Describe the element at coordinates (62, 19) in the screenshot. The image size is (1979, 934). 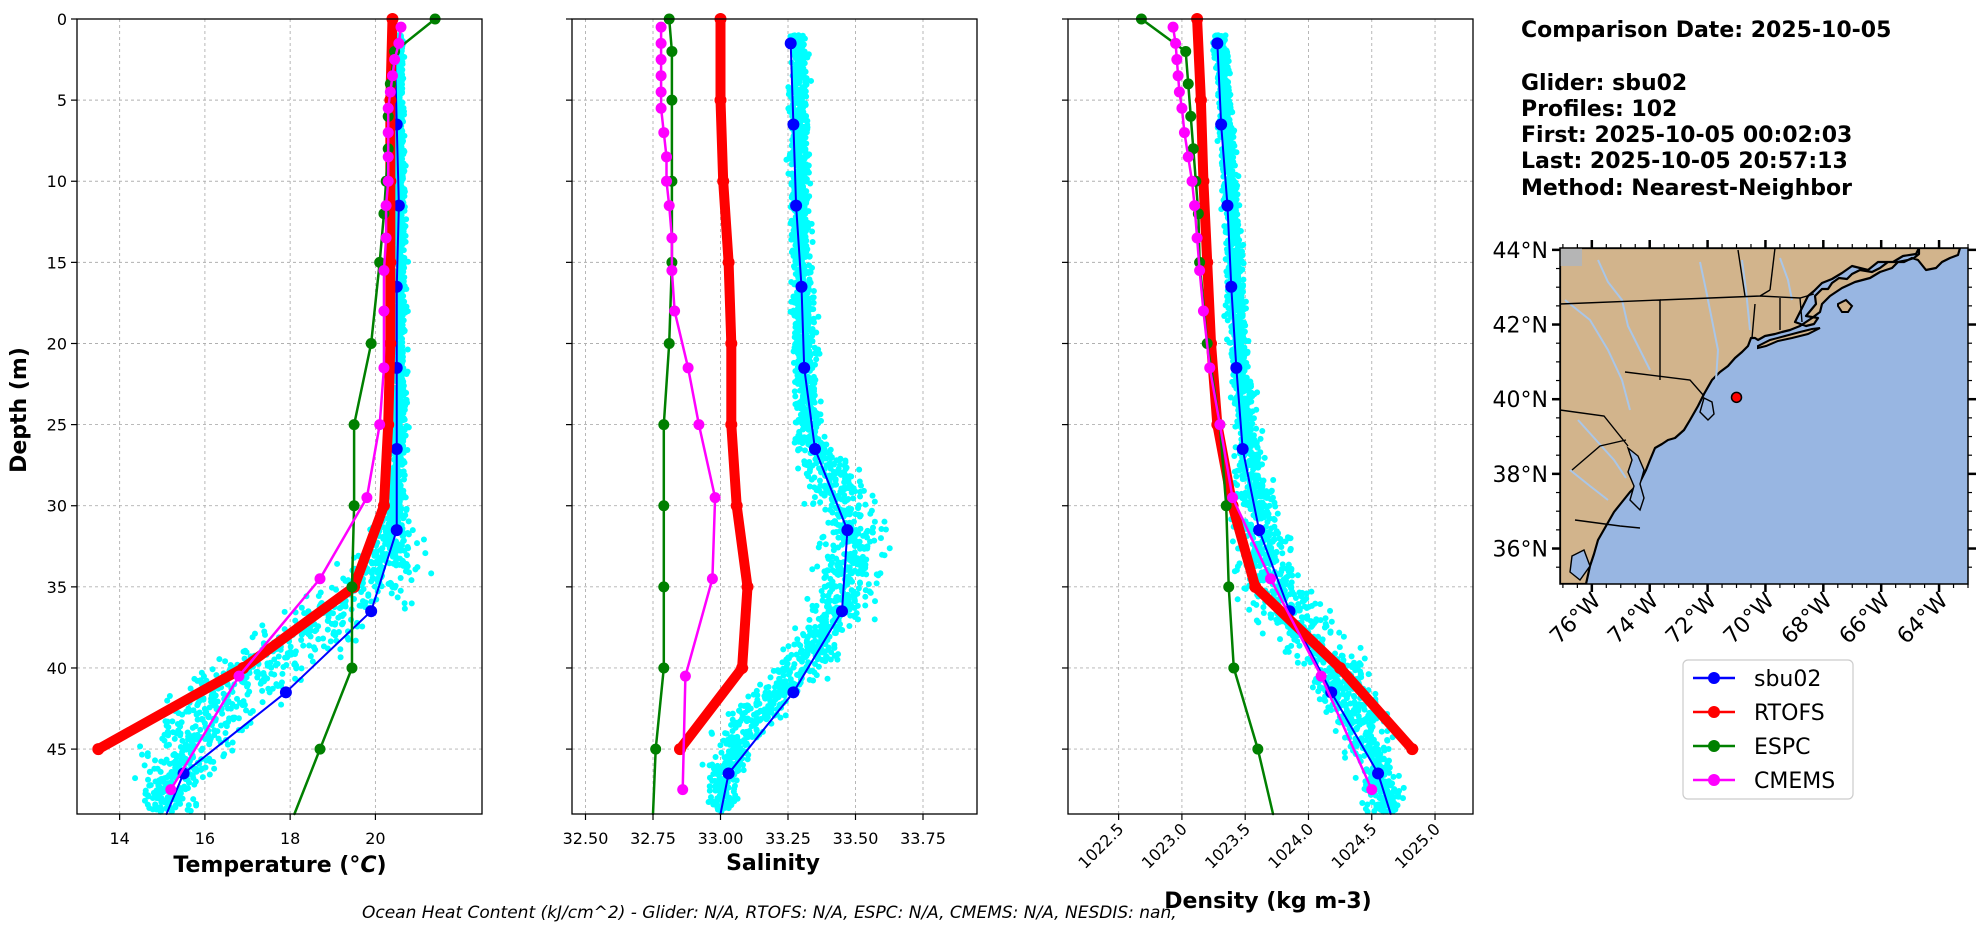
I see `y-tick-label: 0` at that location.